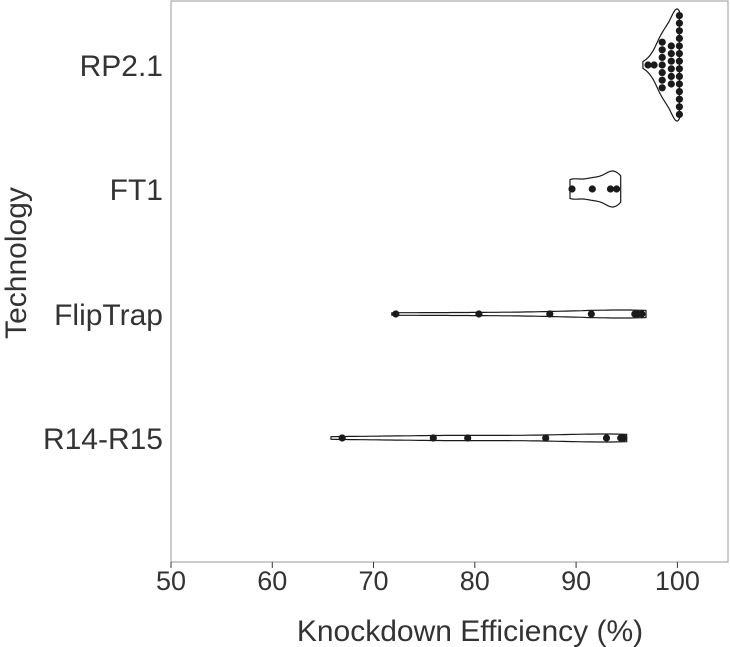  Describe the element at coordinates (519, 314) in the screenshot. I see `violin-fliptrap` at that location.